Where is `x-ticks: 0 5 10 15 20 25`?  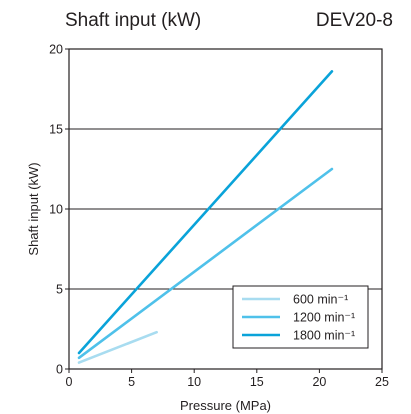 x-ticks: 0 5 10 15 20 25 is located at coordinates (227, 379).